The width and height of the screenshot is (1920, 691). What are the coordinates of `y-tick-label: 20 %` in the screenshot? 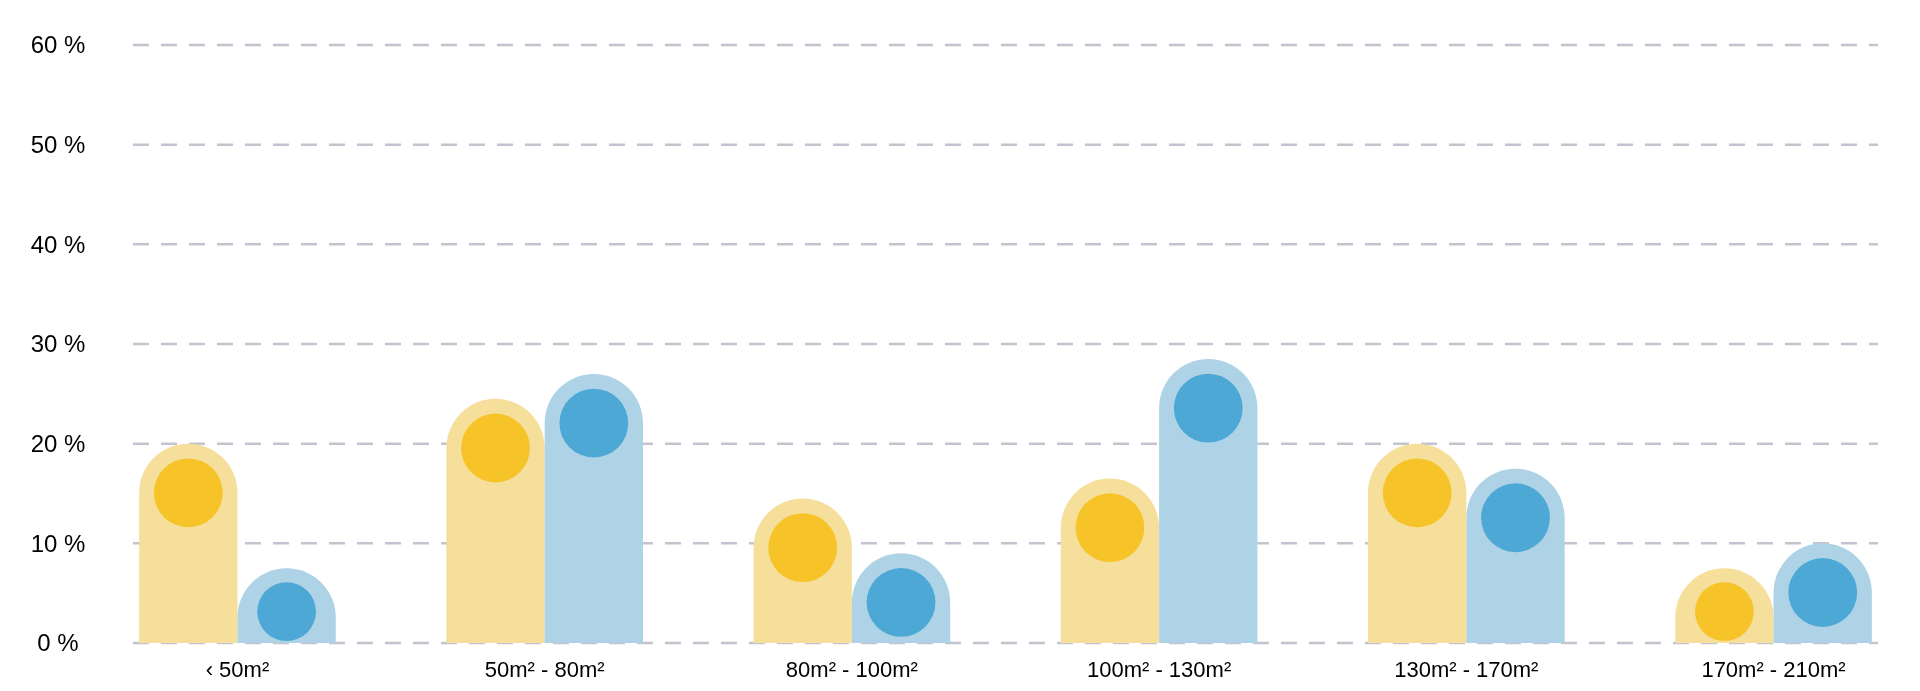 It's located at (58, 444).